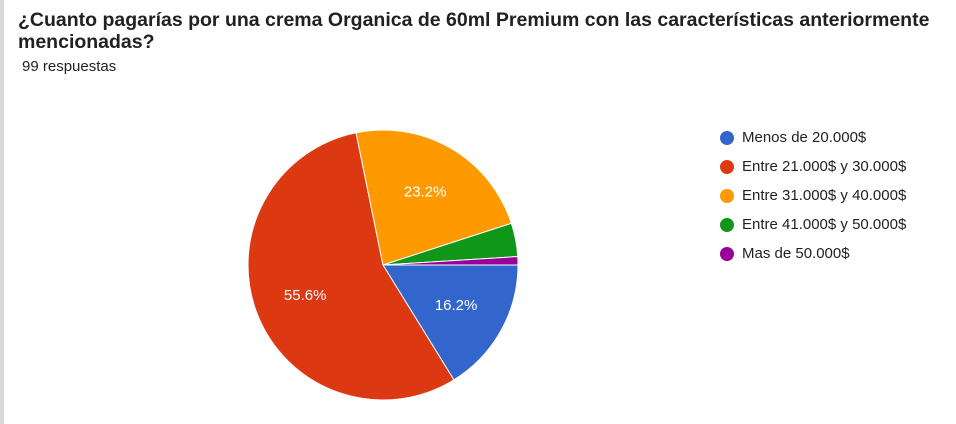 This screenshot has width=956, height=424. Describe the element at coordinates (305, 295) in the screenshot. I see `slice-label: 55.6%` at that location.